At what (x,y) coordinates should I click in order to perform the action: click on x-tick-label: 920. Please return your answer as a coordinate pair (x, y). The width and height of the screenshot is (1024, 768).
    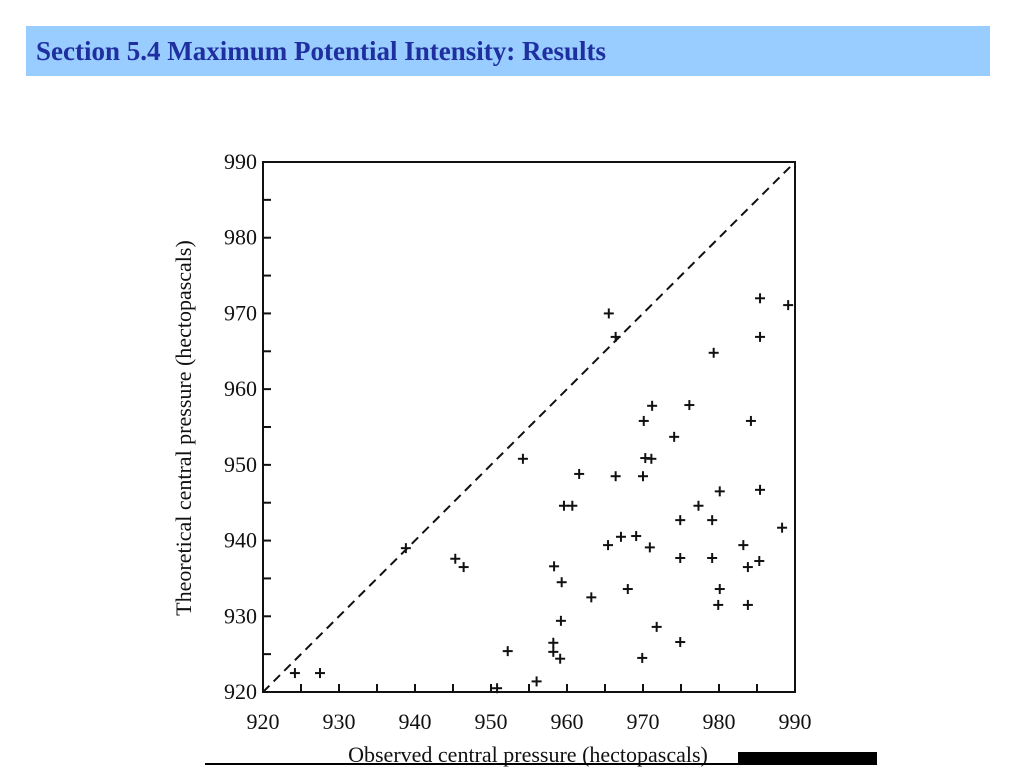
    Looking at the image, I should click on (263, 721).